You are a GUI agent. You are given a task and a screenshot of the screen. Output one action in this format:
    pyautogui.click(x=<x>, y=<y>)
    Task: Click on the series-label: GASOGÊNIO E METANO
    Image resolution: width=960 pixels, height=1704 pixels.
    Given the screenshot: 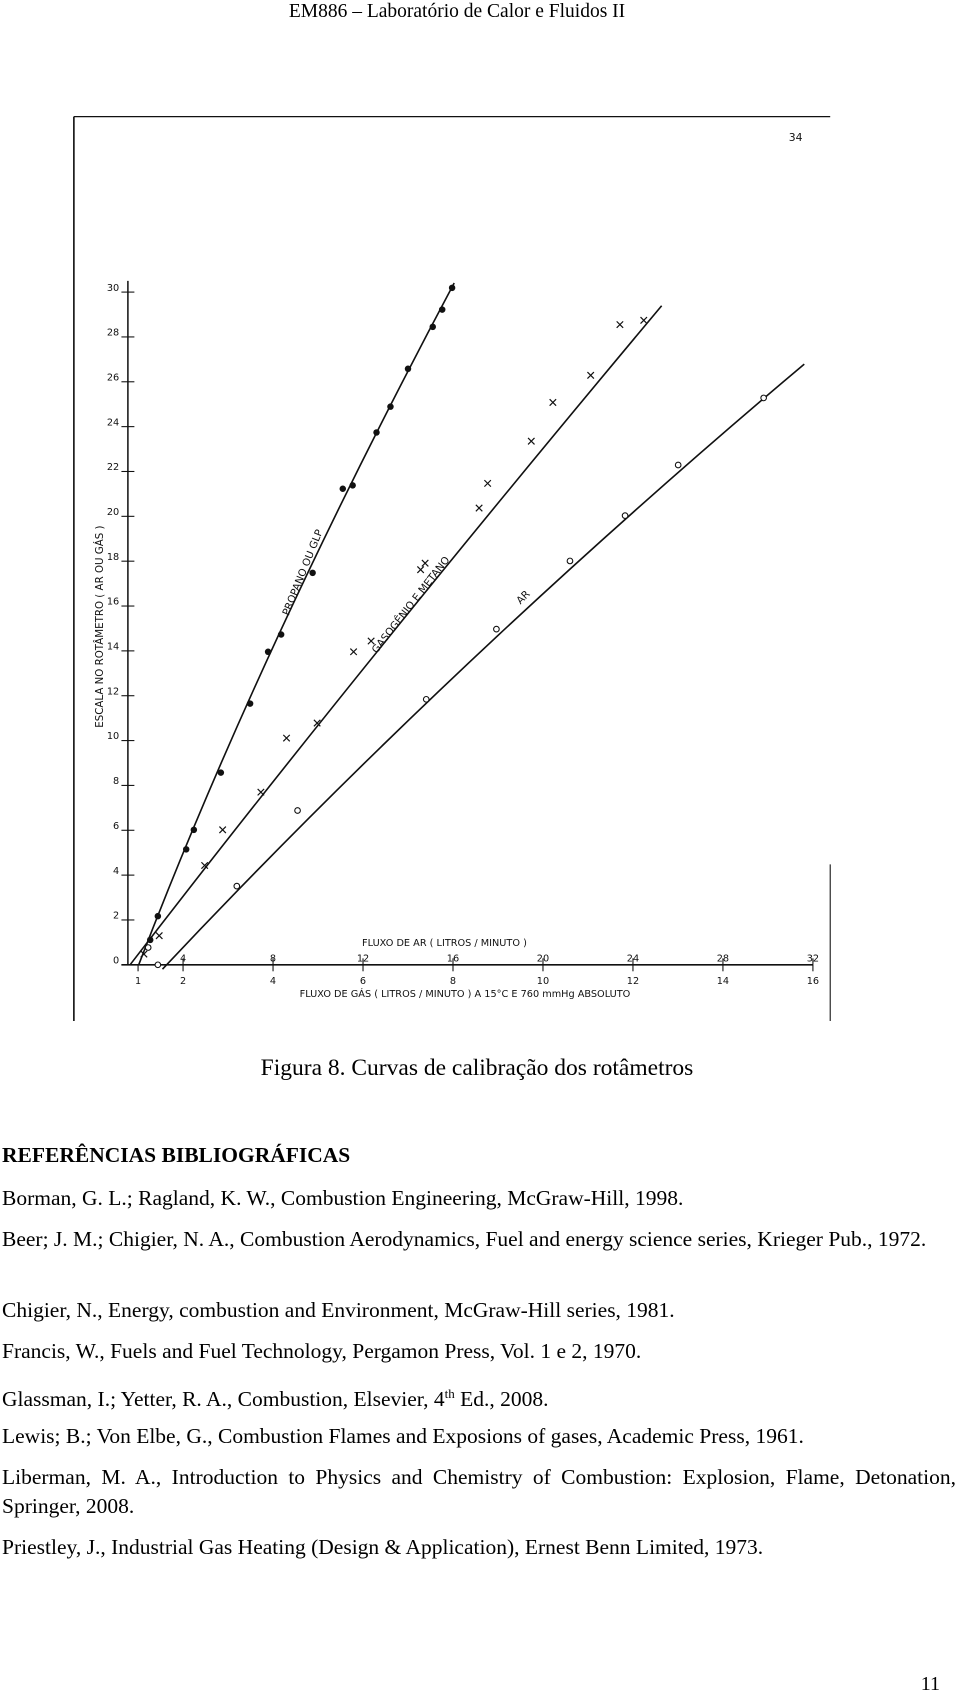 What is the action you would take?
    pyautogui.click(x=411, y=605)
    